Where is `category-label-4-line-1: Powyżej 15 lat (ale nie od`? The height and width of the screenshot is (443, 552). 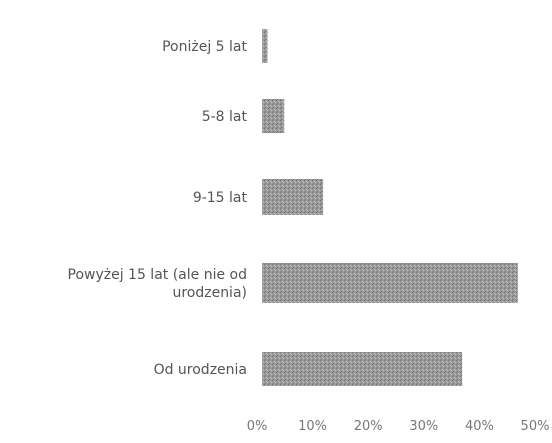
category-label-4-line-1: Powyżej 15 lat (ale nie od is located at coordinates (158, 275).